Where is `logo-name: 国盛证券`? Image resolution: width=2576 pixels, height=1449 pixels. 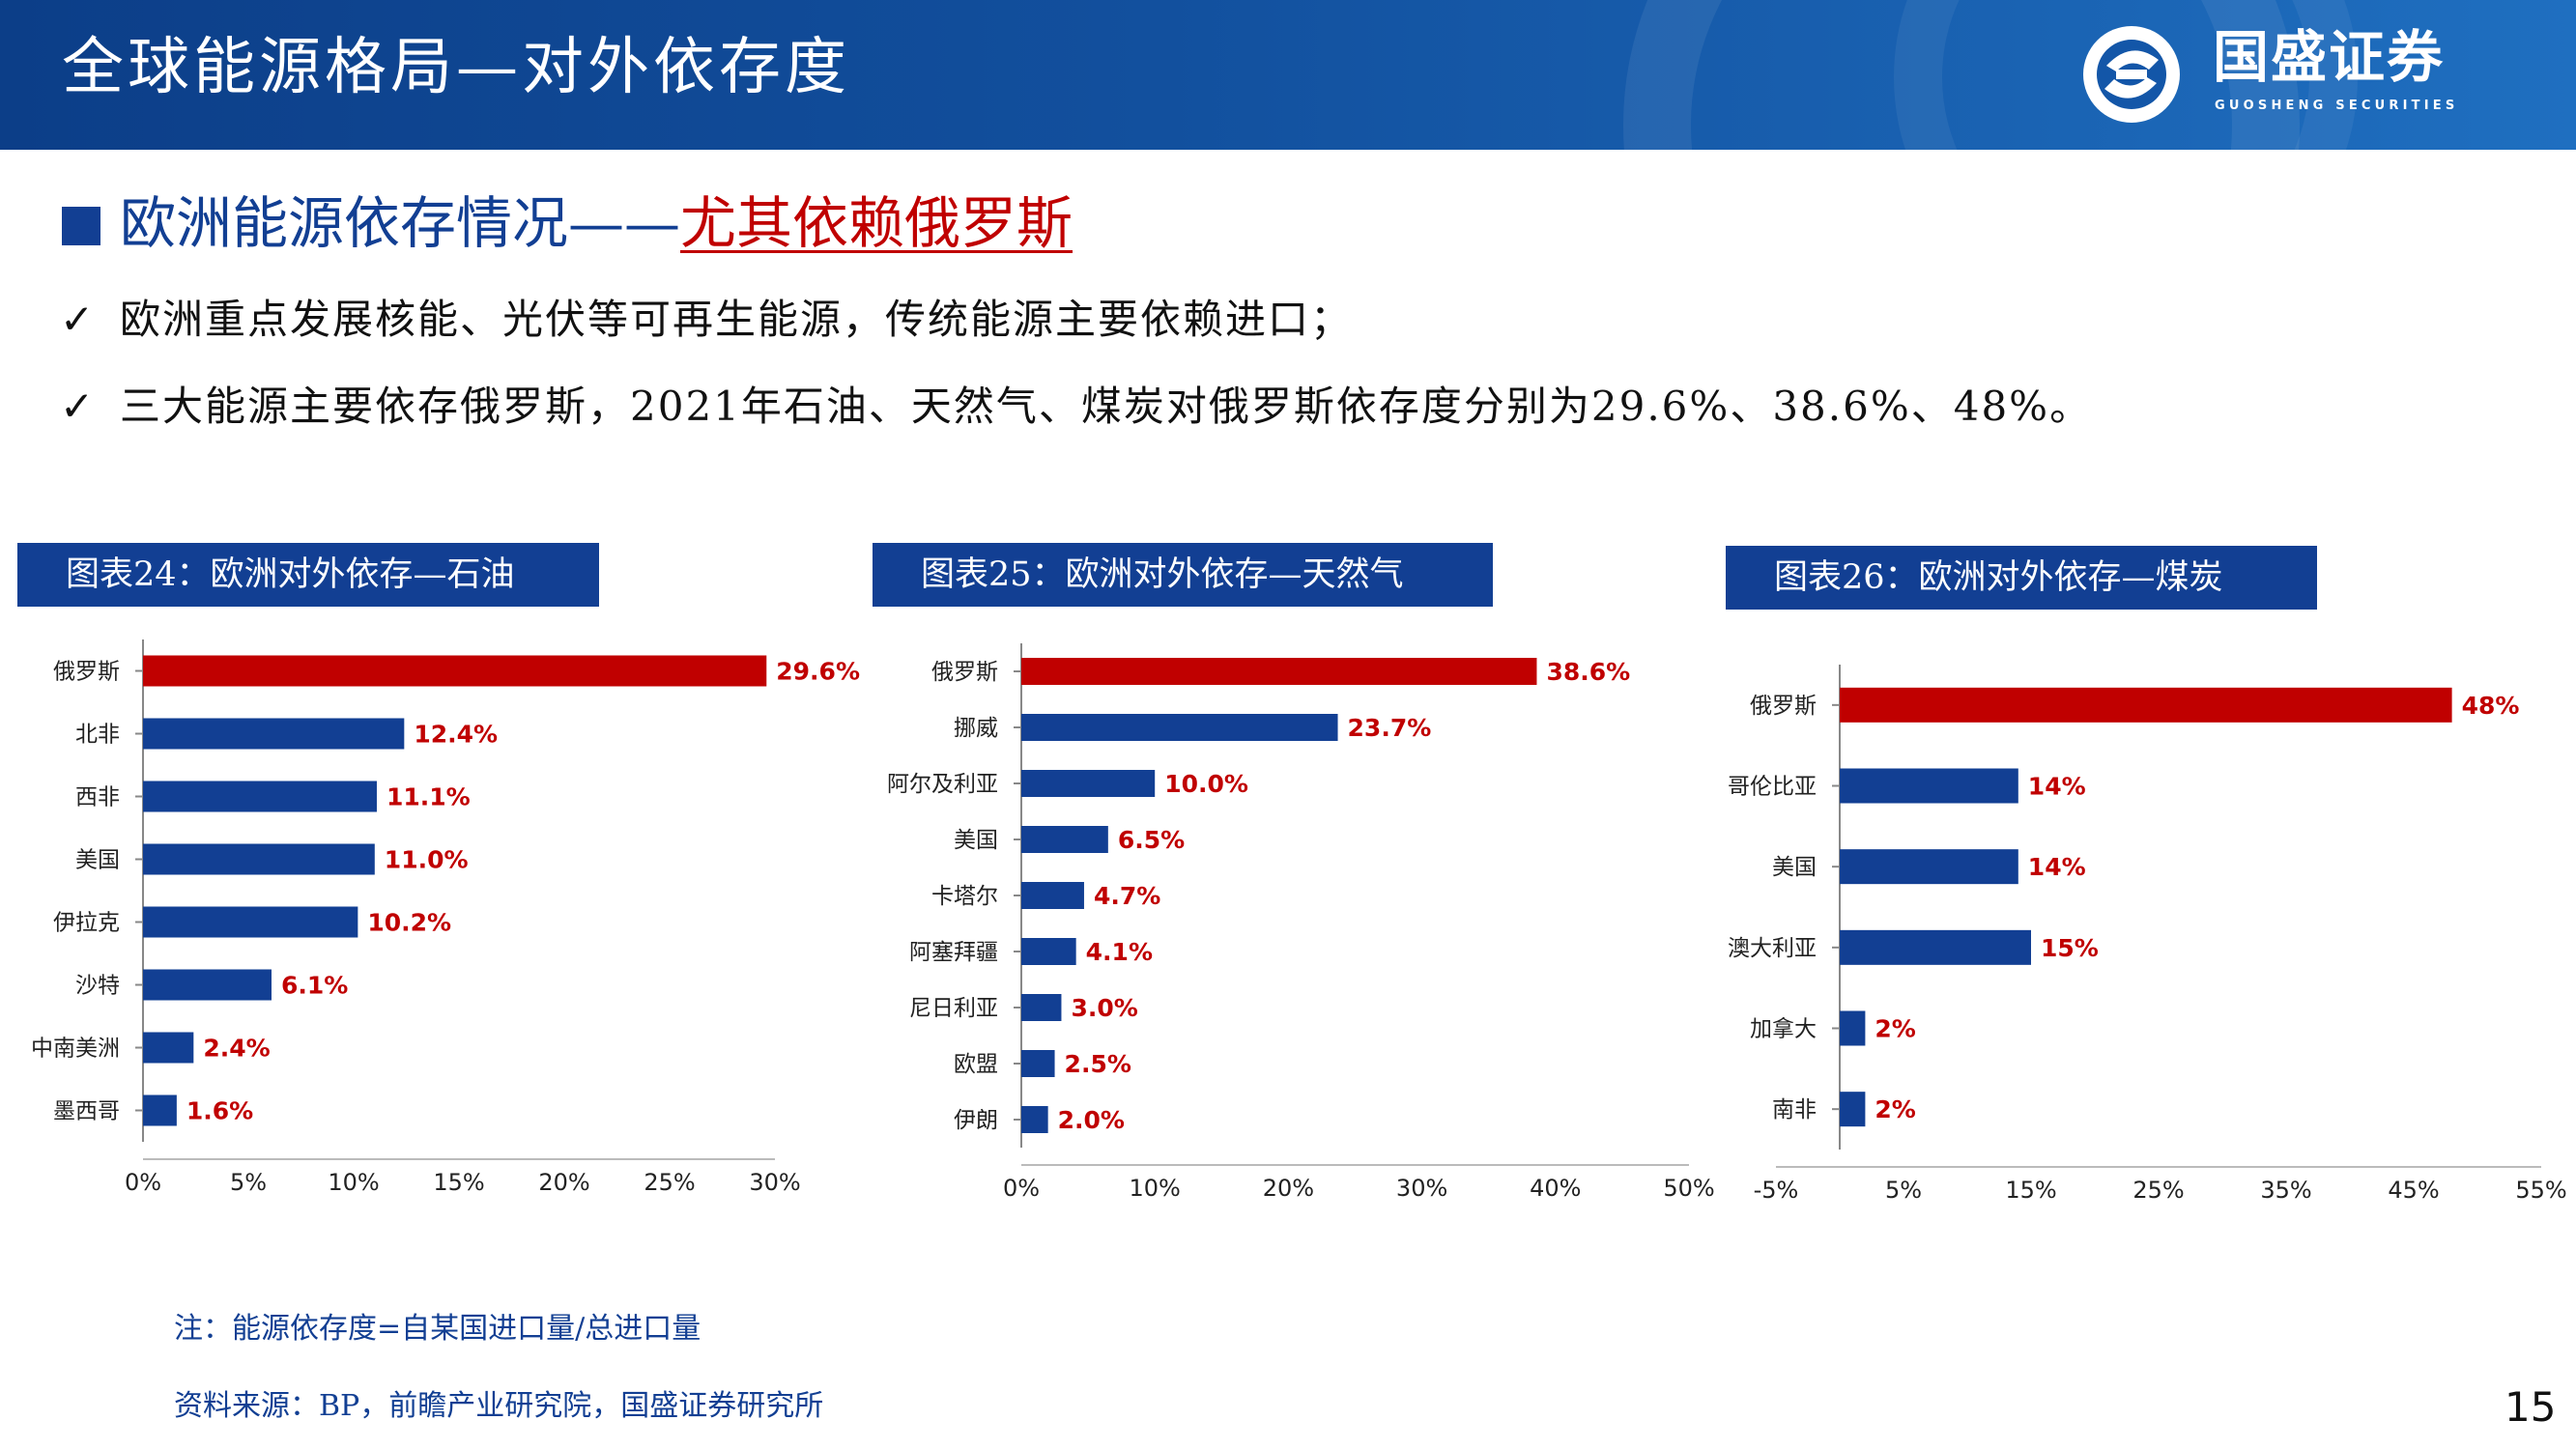
logo-name: 国盛证券 is located at coordinates (2330, 57).